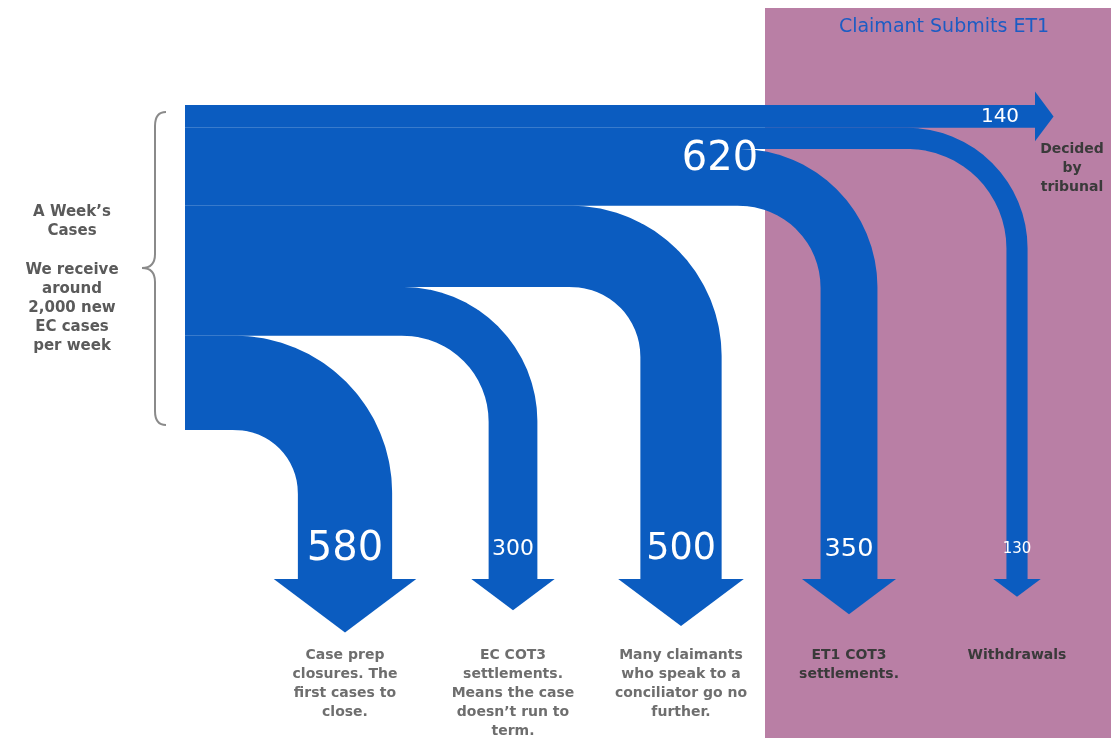 The image size is (1111, 738). I want to click on text: Claimant Submits ET1, so click(944, 25).